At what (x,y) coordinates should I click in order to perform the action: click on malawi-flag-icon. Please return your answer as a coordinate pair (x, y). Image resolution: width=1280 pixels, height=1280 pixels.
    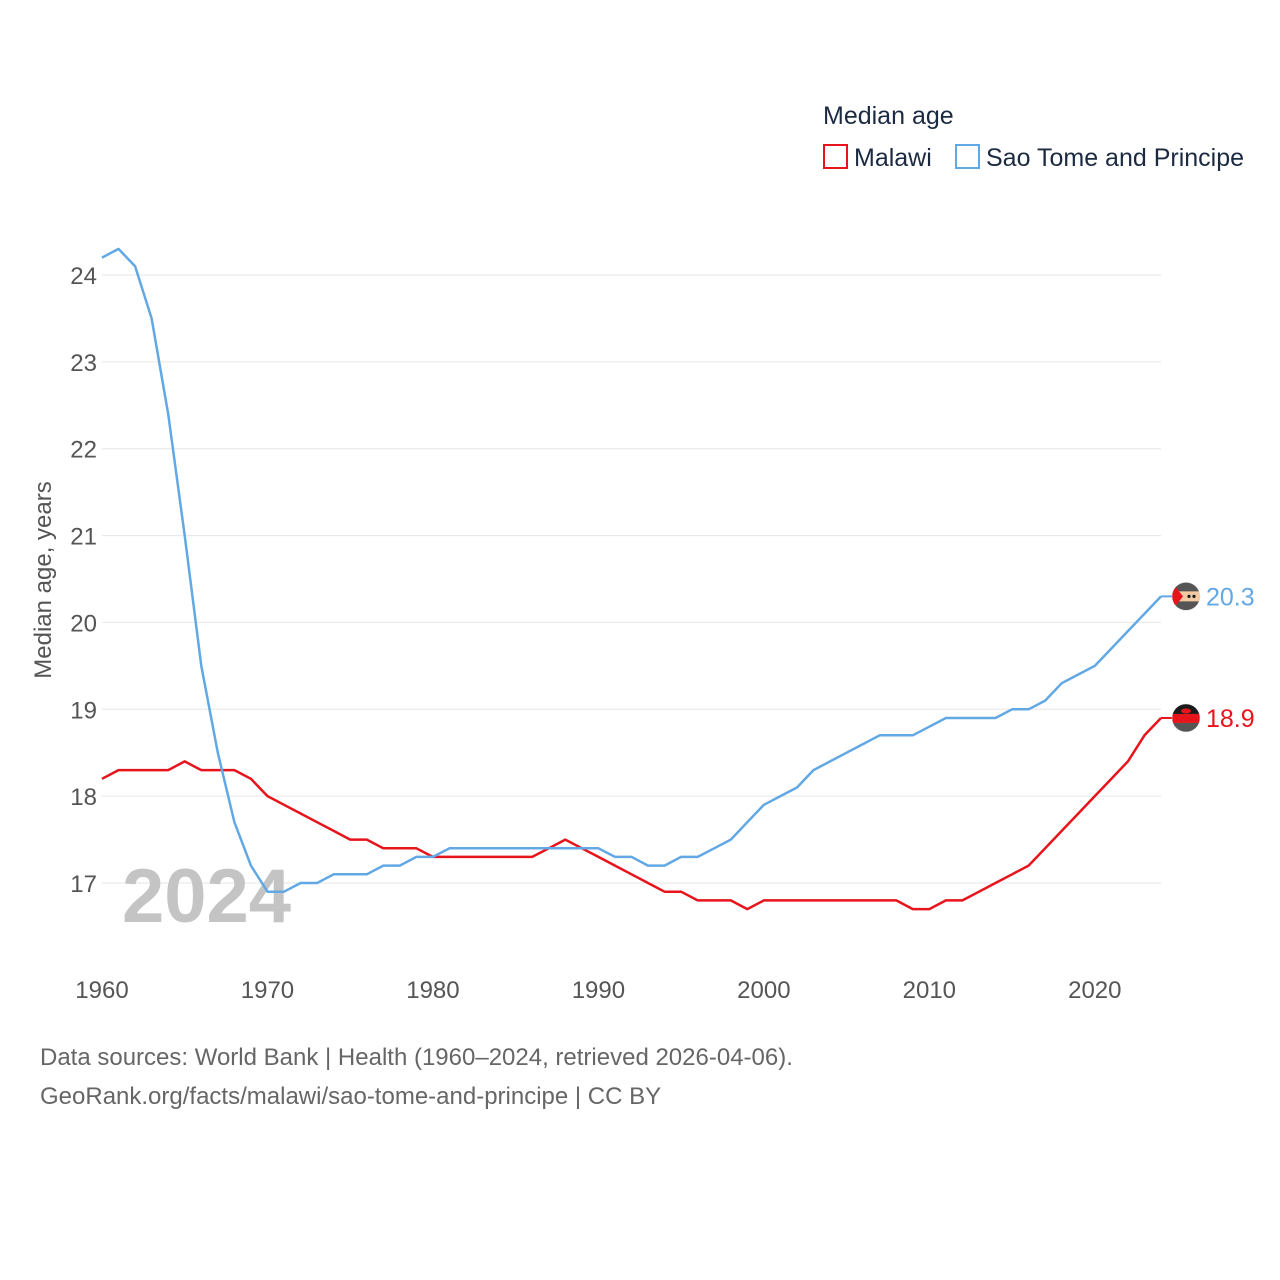
    Looking at the image, I should click on (1186, 718).